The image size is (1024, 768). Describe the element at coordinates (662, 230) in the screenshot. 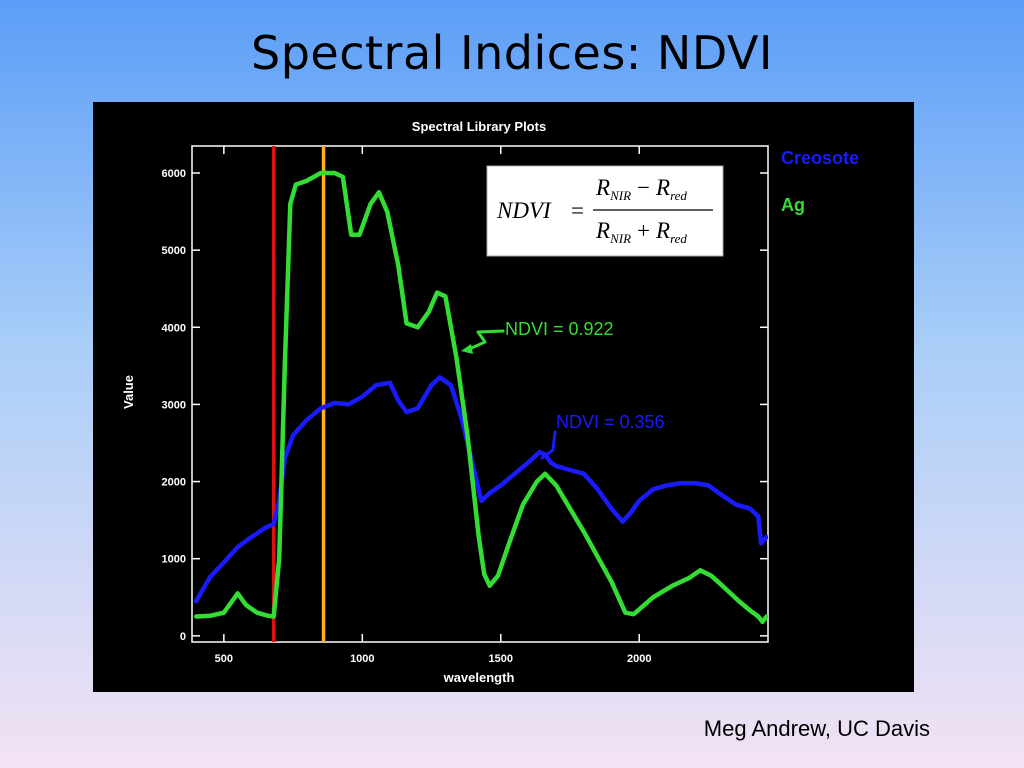

I see `den-r2: R` at that location.